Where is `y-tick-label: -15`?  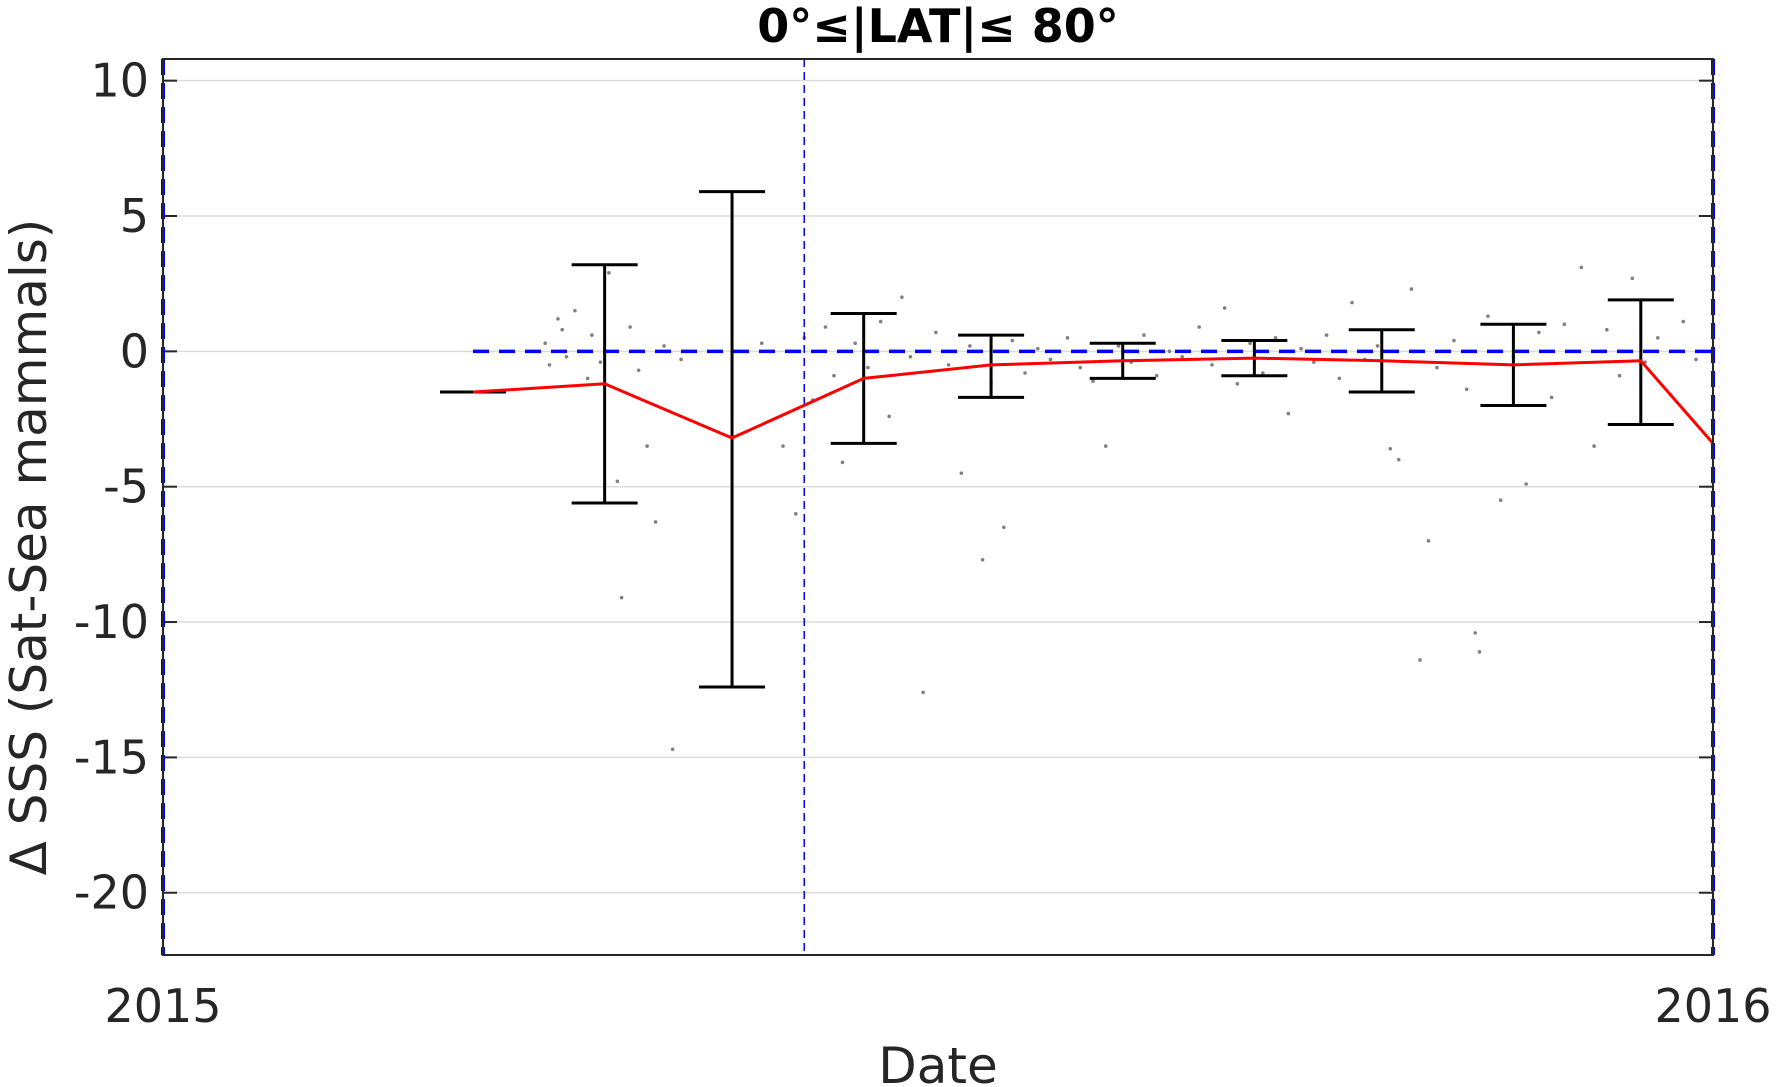
y-tick-label: -15 is located at coordinates (111, 757).